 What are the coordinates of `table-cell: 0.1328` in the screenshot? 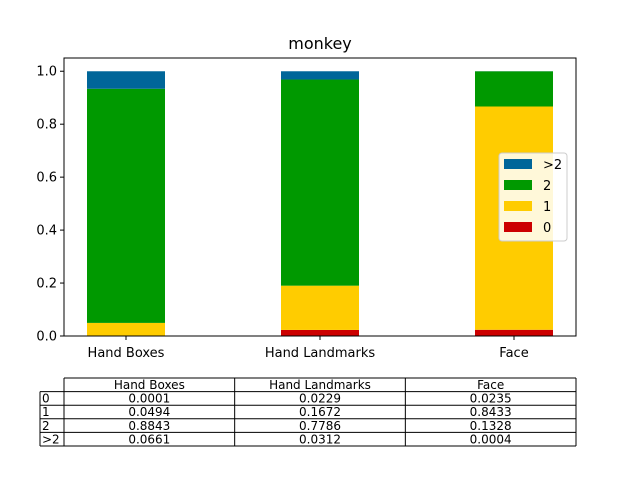 It's located at (491, 426).